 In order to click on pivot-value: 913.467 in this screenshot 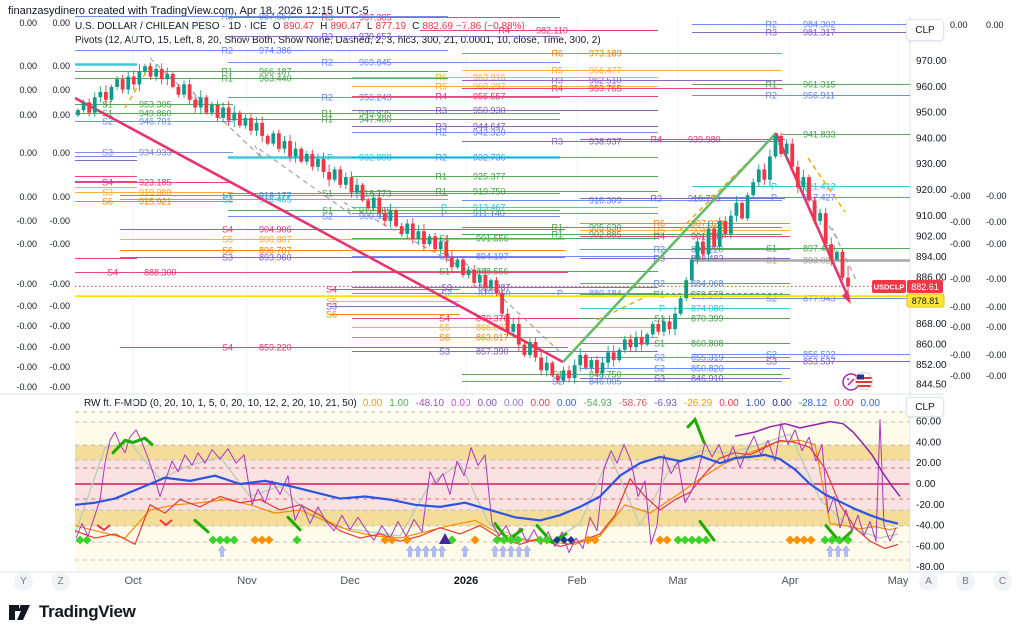, I will do `click(489, 208)`.